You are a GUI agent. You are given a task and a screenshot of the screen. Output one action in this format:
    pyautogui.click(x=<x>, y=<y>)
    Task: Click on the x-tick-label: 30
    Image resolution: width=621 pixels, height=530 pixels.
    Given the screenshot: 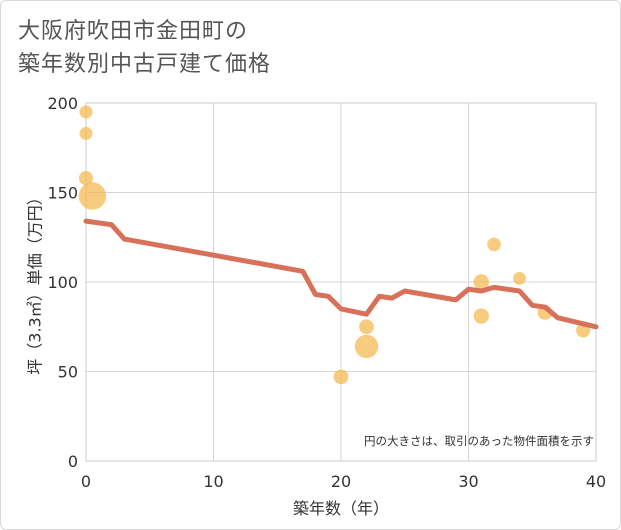 What is the action you would take?
    pyautogui.click(x=468, y=481)
    